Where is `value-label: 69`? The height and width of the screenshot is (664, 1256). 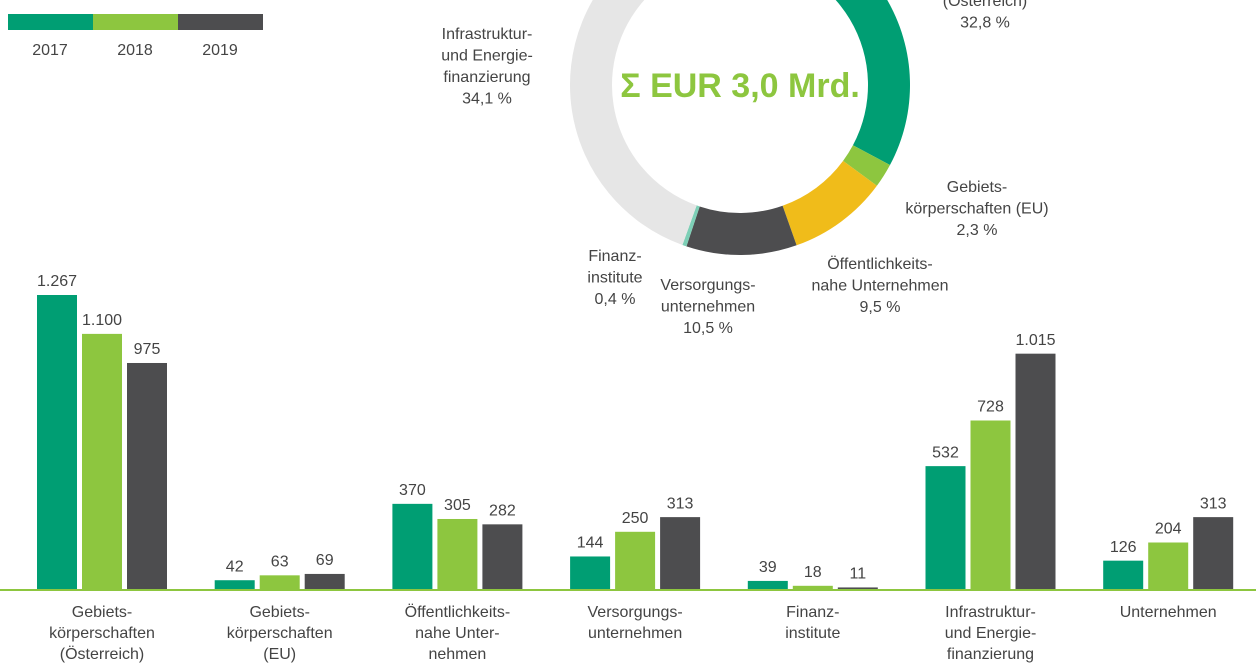 value-label: 69 is located at coordinates (325, 560).